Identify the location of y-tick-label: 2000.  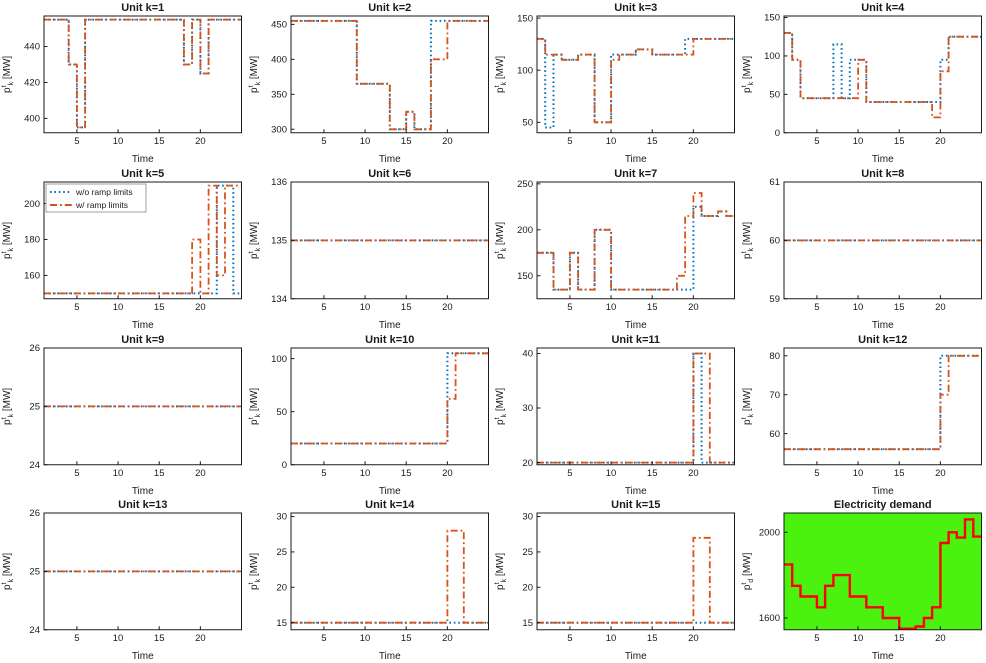
(768, 533).